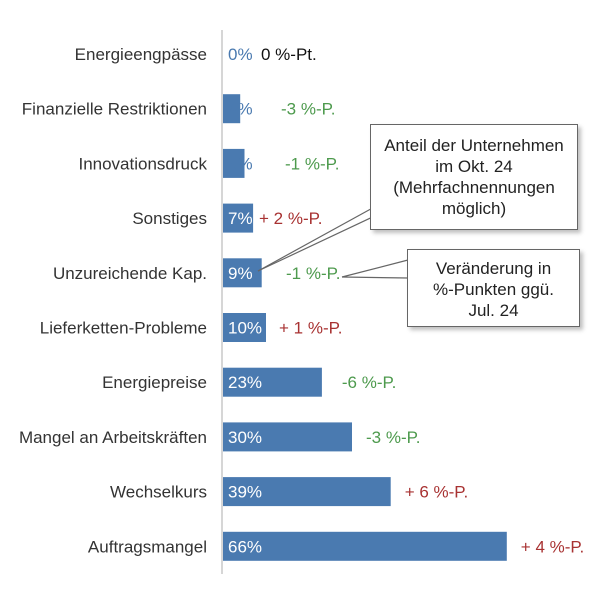 The width and height of the screenshot is (607, 600). Describe the element at coordinates (436, 492) in the screenshot. I see `change-label: + 6 %-P.` at that location.